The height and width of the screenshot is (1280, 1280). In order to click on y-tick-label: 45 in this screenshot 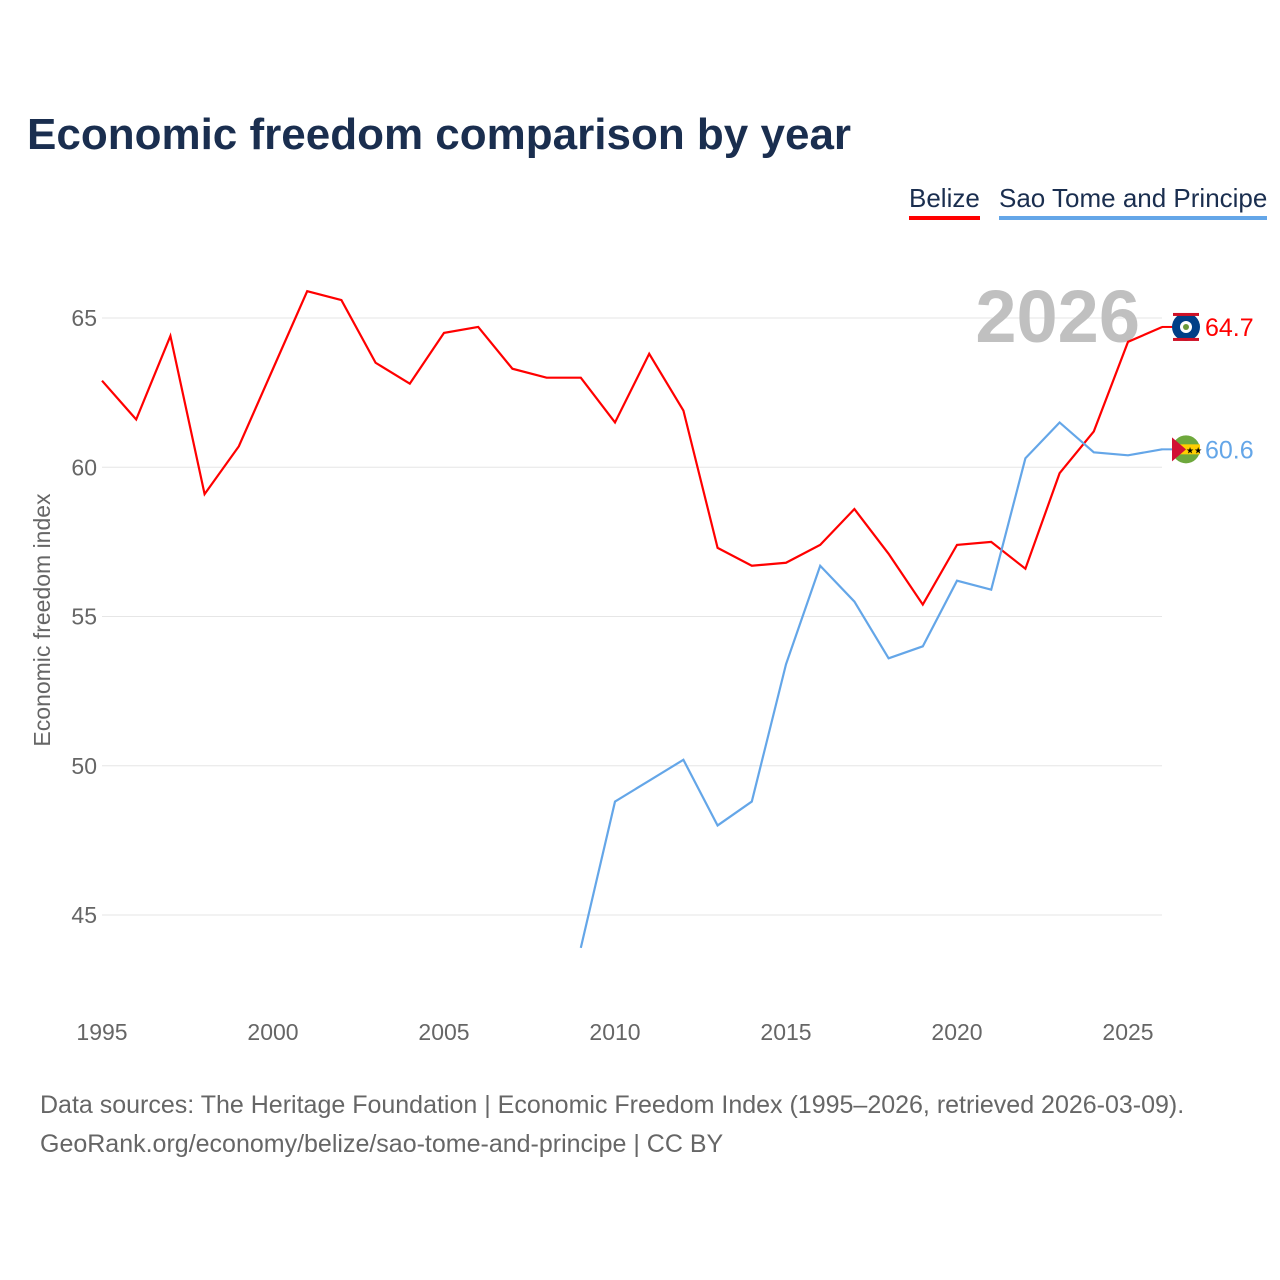, I will do `click(84, 915)`.